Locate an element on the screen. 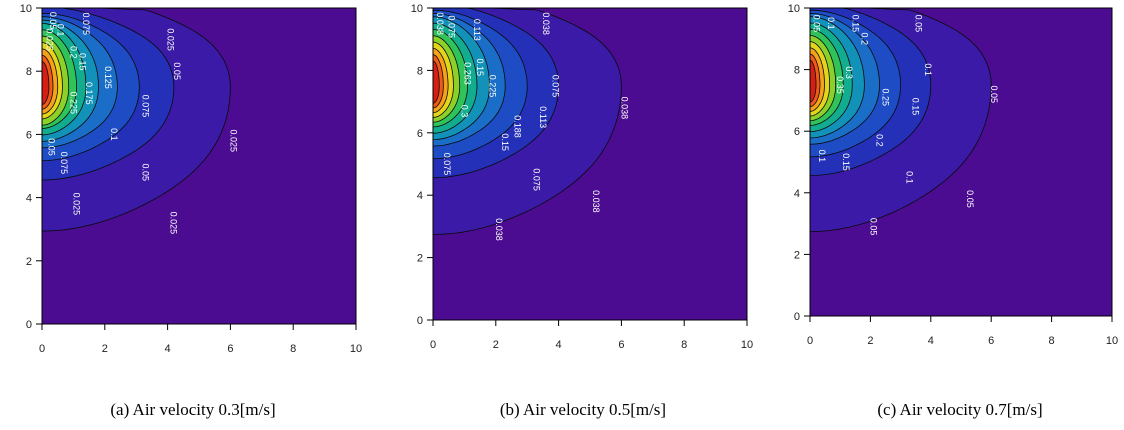 This screenshot has width=1124, height=430. contour-label: 0.175 is located at coordinates (89, 93).